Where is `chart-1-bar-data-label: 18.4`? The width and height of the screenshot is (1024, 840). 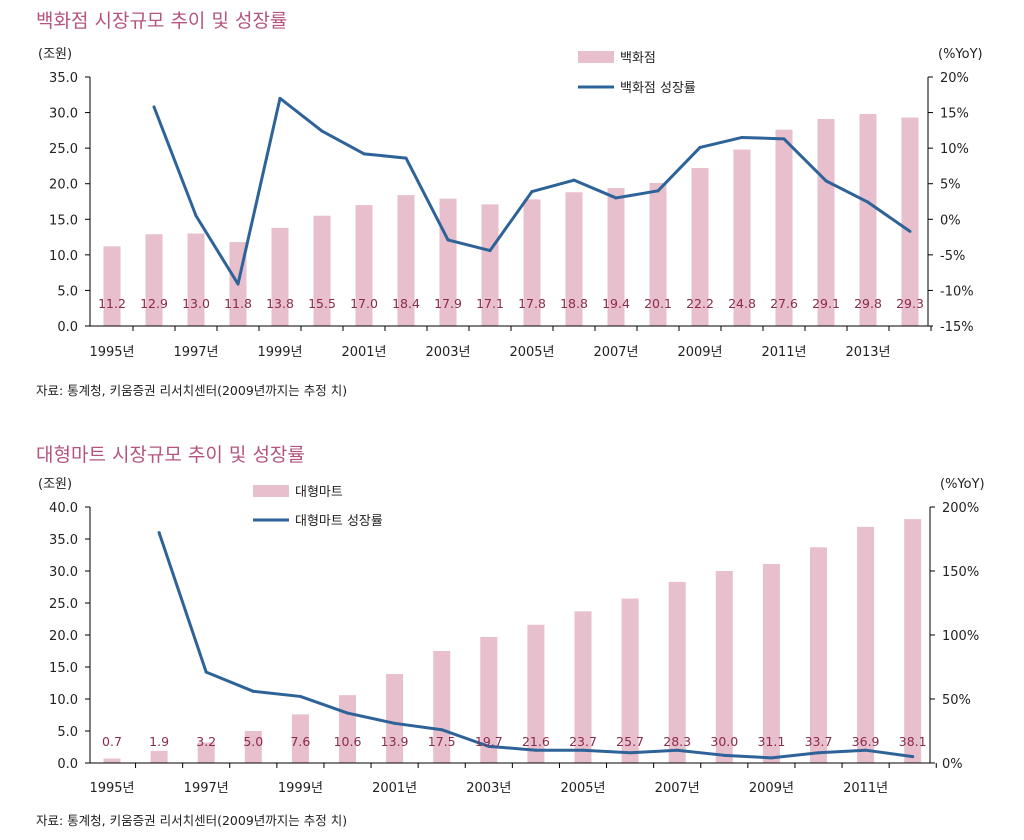
chart-1-bar-data-label: 18.4 is located at coordinates (406, 303).